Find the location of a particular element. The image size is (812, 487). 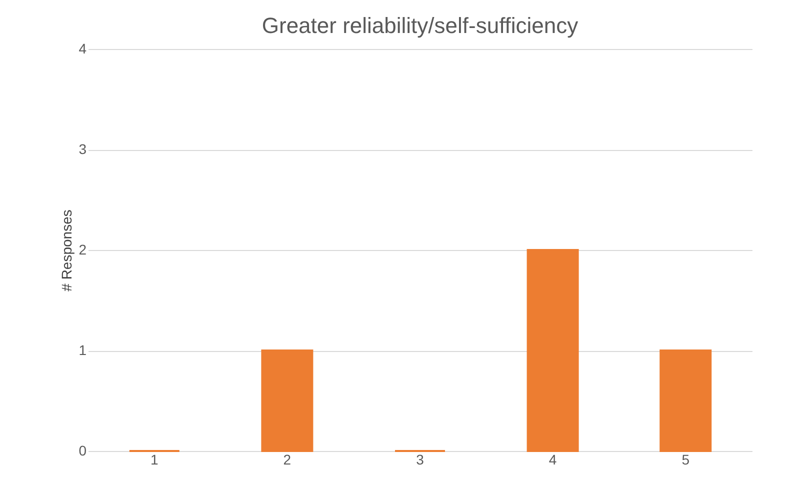

x-tick-label: 2 is located at coordinates (287, 460).